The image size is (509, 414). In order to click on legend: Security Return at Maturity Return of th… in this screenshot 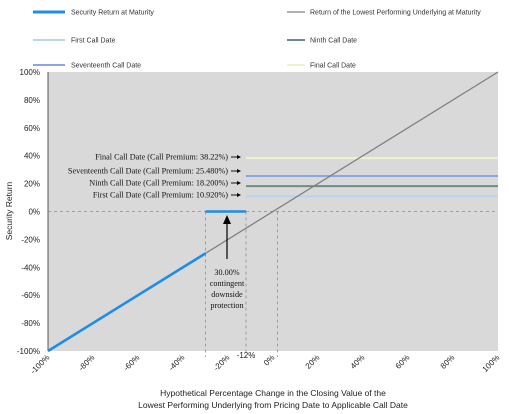, I will do `click(257, 40)`.